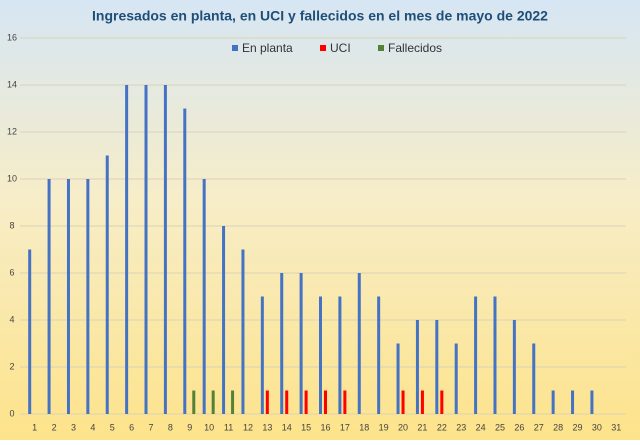  Describe the element at coordinates (170, 427) in the screenshot. I see `x-tick-label: 8` at that location.